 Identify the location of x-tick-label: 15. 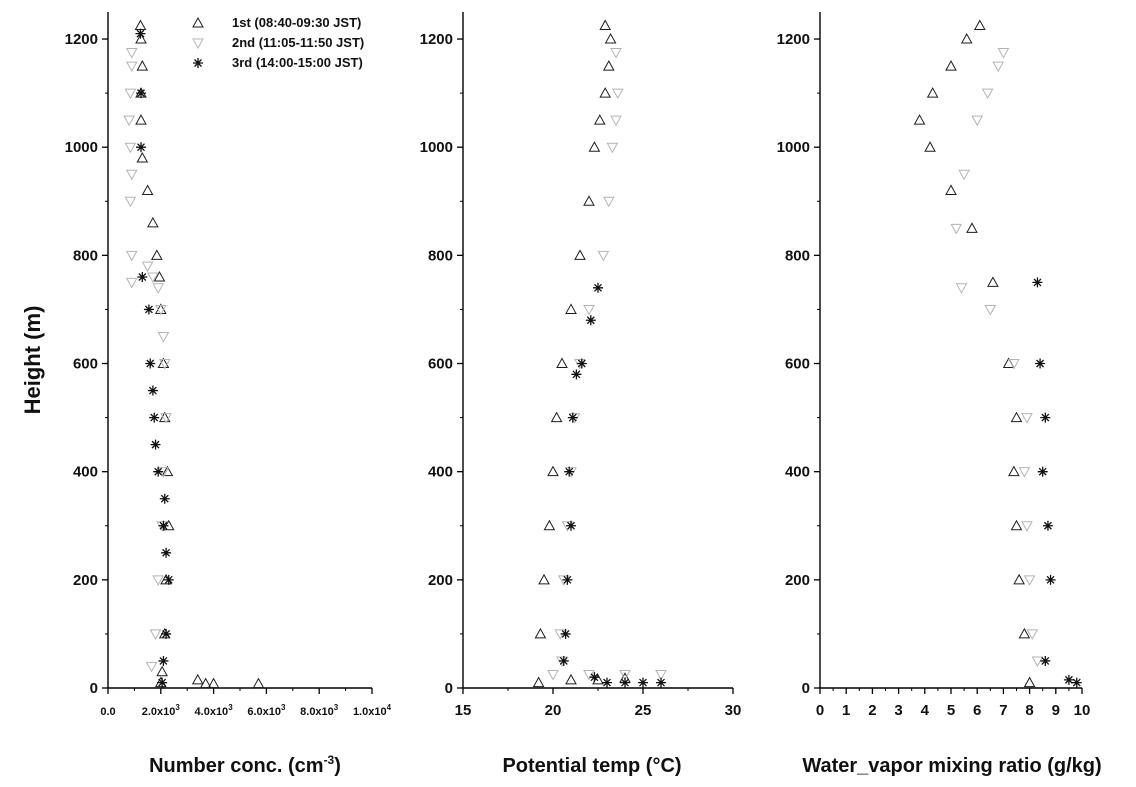
(463, 710).